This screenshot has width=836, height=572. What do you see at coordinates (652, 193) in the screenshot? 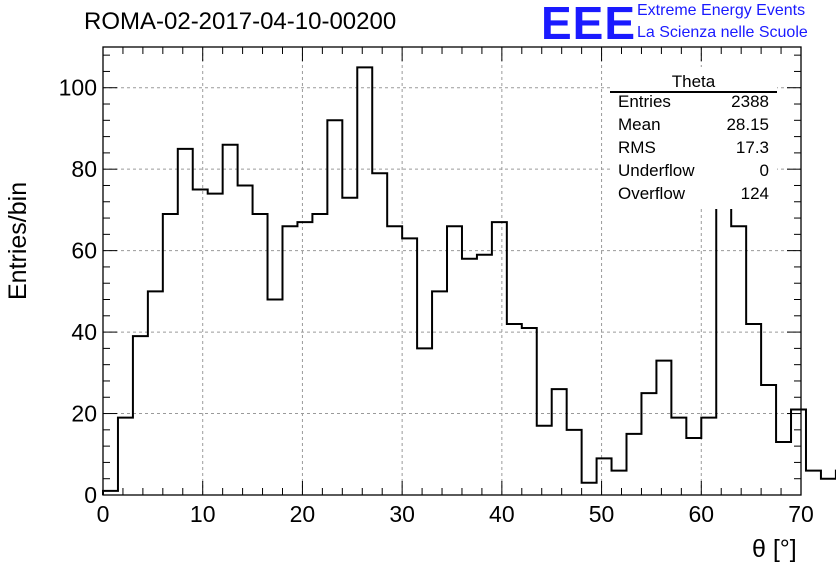
I see `stats-label: Overflow` at bounding box center [652, 193].